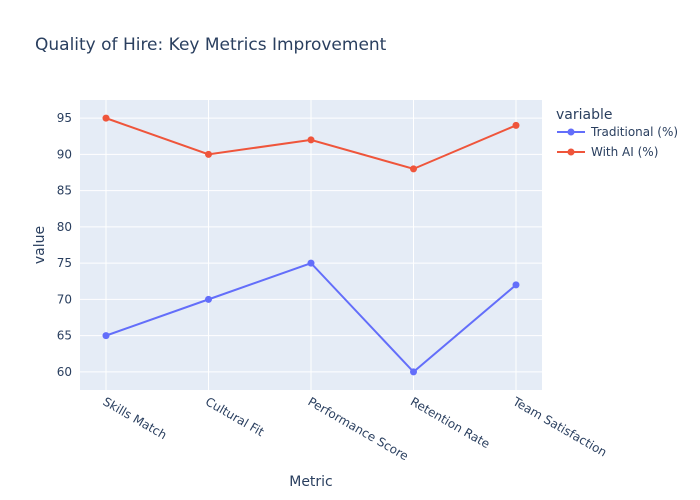 The image size is (700, 500). What do you see at coordinates (211, 45) in the screenshot?
I see `chart-title: Quality of Hire: Key Metrics Improvement` at bounding box center [211, 45].